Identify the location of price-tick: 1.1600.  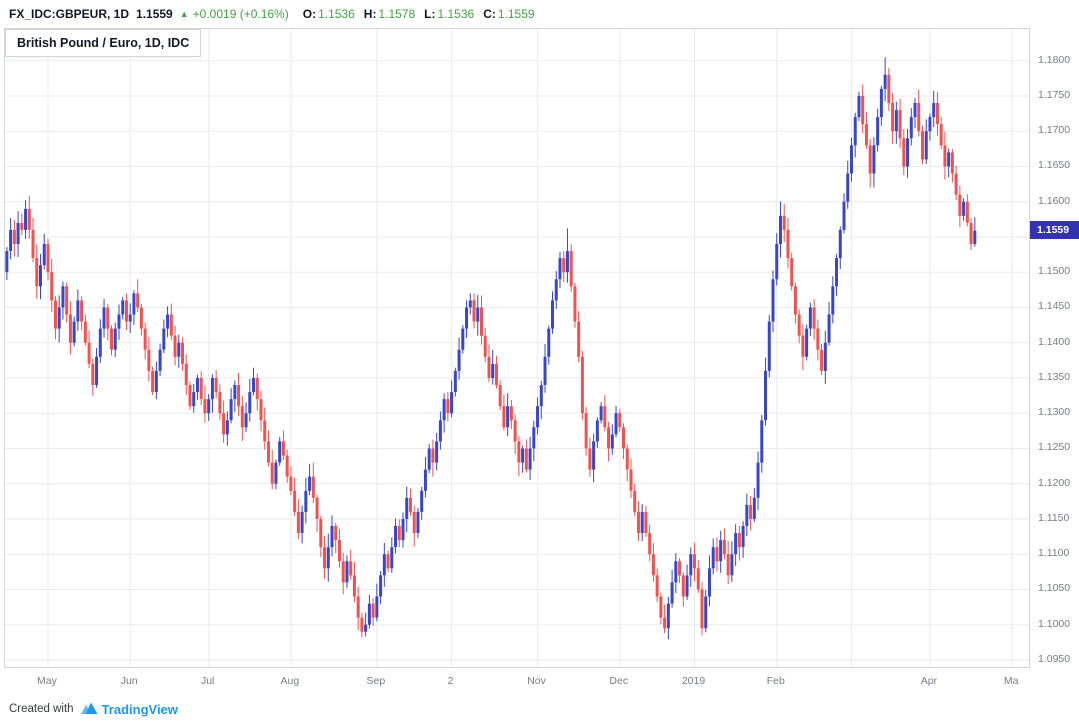
(1054, 200).